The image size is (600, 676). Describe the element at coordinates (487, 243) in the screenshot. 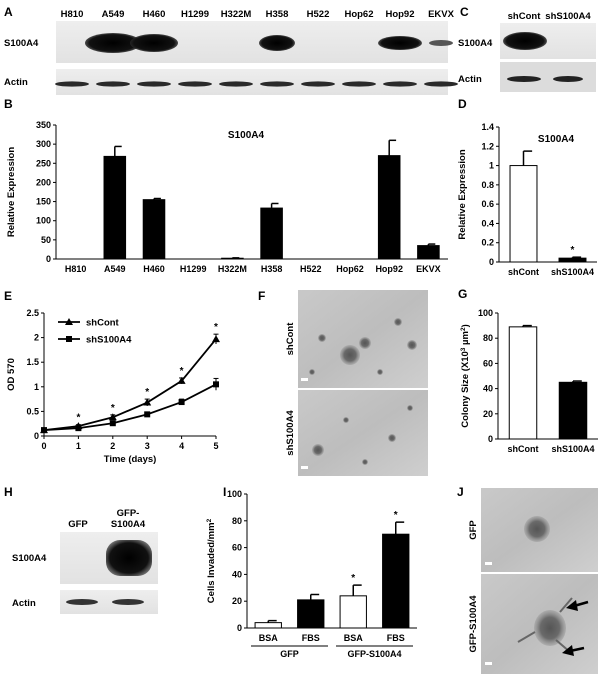

I see `y-tick-label: 0.2` at that location.